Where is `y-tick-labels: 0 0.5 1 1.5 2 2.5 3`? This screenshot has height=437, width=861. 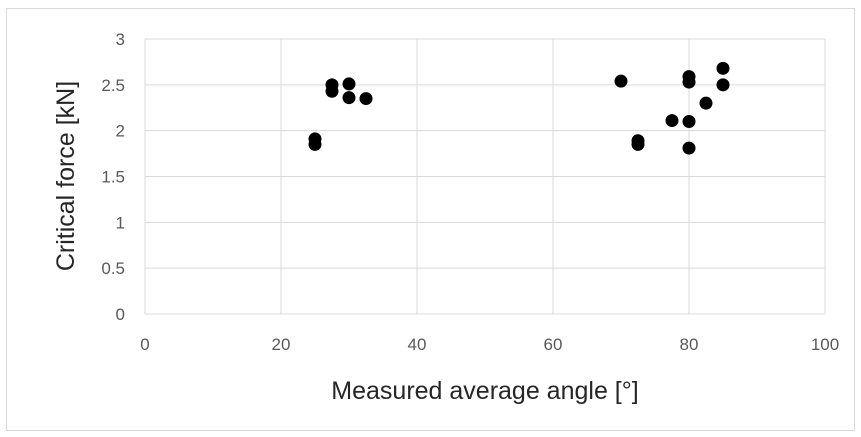 y-tick-labels: 0 0.5 1 1.5 2 2.5 3 is located at coordinates (113, 177).